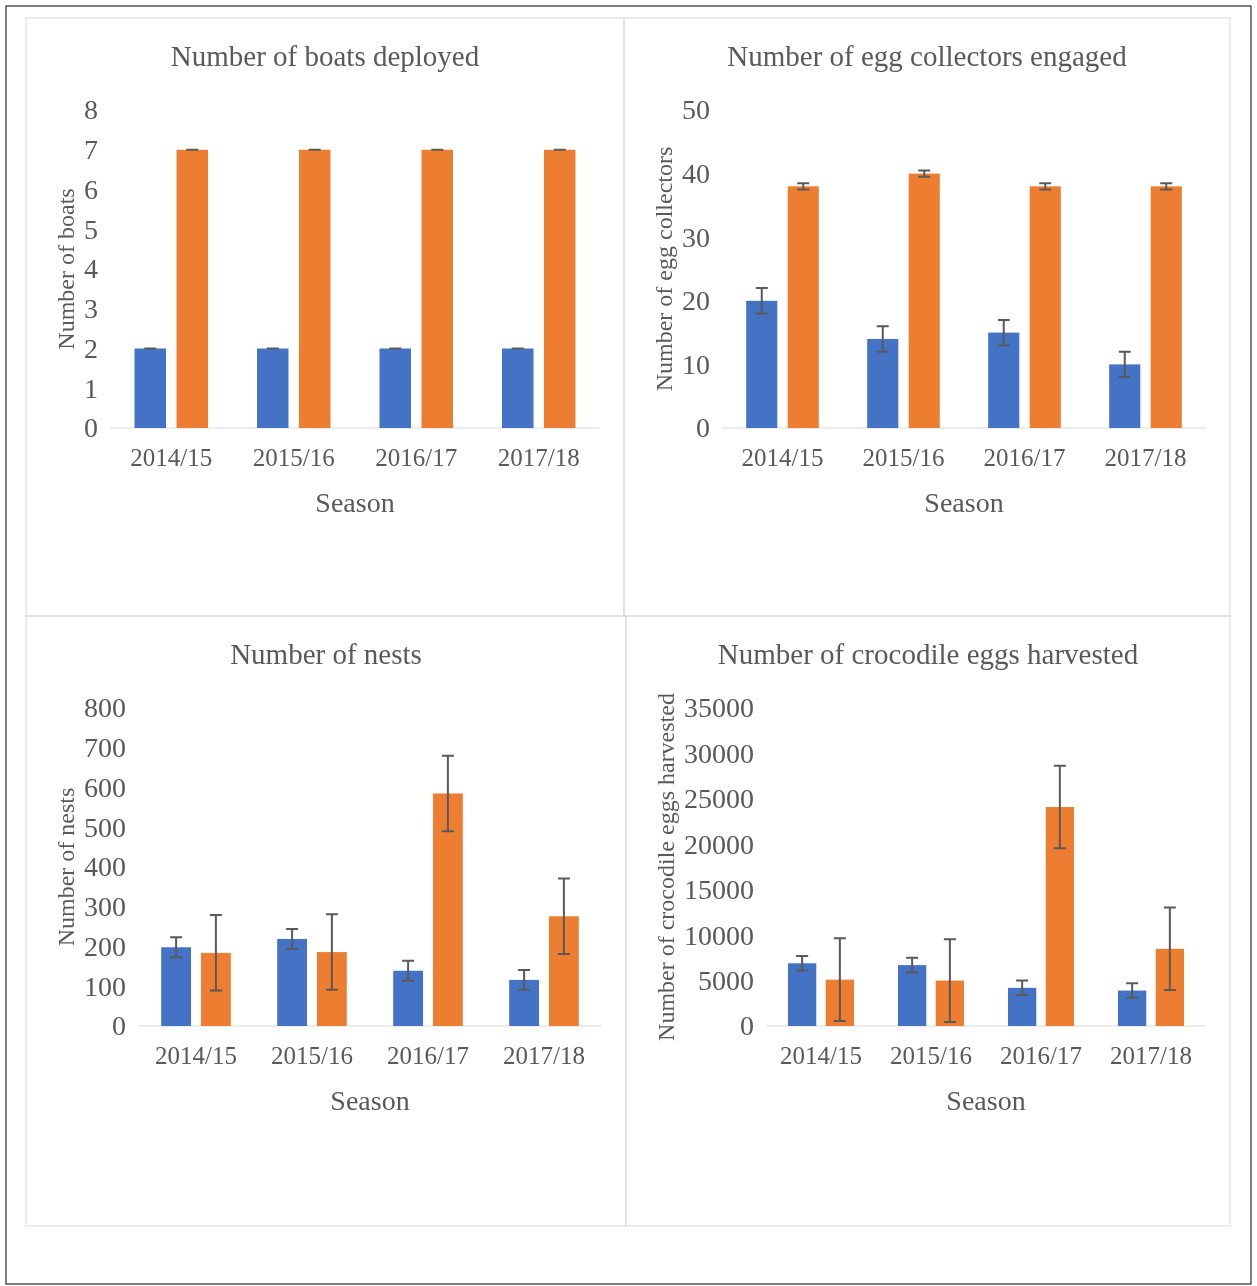  Describe the element at coordinates (664, 269) in the screenshot. I see `y-axis-title: Number of egg collectors` at that location.